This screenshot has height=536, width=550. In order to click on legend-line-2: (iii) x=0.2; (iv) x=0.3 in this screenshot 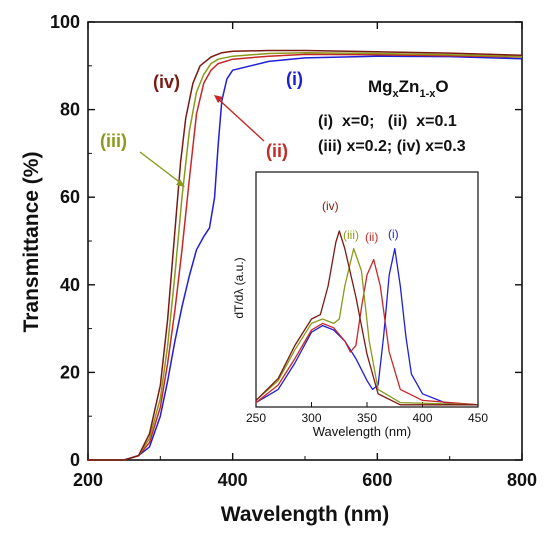, I will do `click(392, 146)`.